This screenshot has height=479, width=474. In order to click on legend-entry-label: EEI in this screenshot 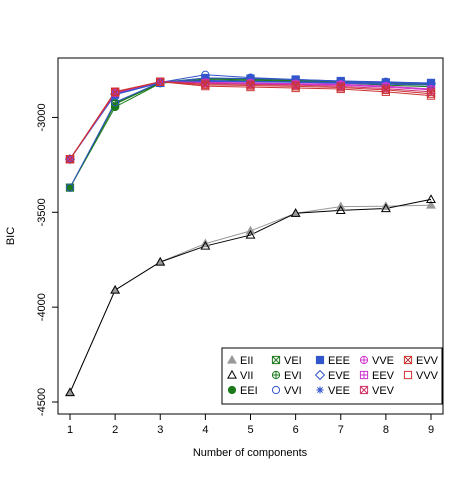, I will do `click(249, 391)`.